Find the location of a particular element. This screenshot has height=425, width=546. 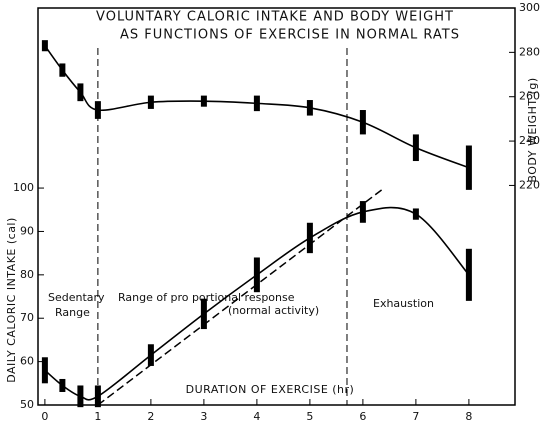

y2-tick-label: 260 is located at coordinates (529, 96).